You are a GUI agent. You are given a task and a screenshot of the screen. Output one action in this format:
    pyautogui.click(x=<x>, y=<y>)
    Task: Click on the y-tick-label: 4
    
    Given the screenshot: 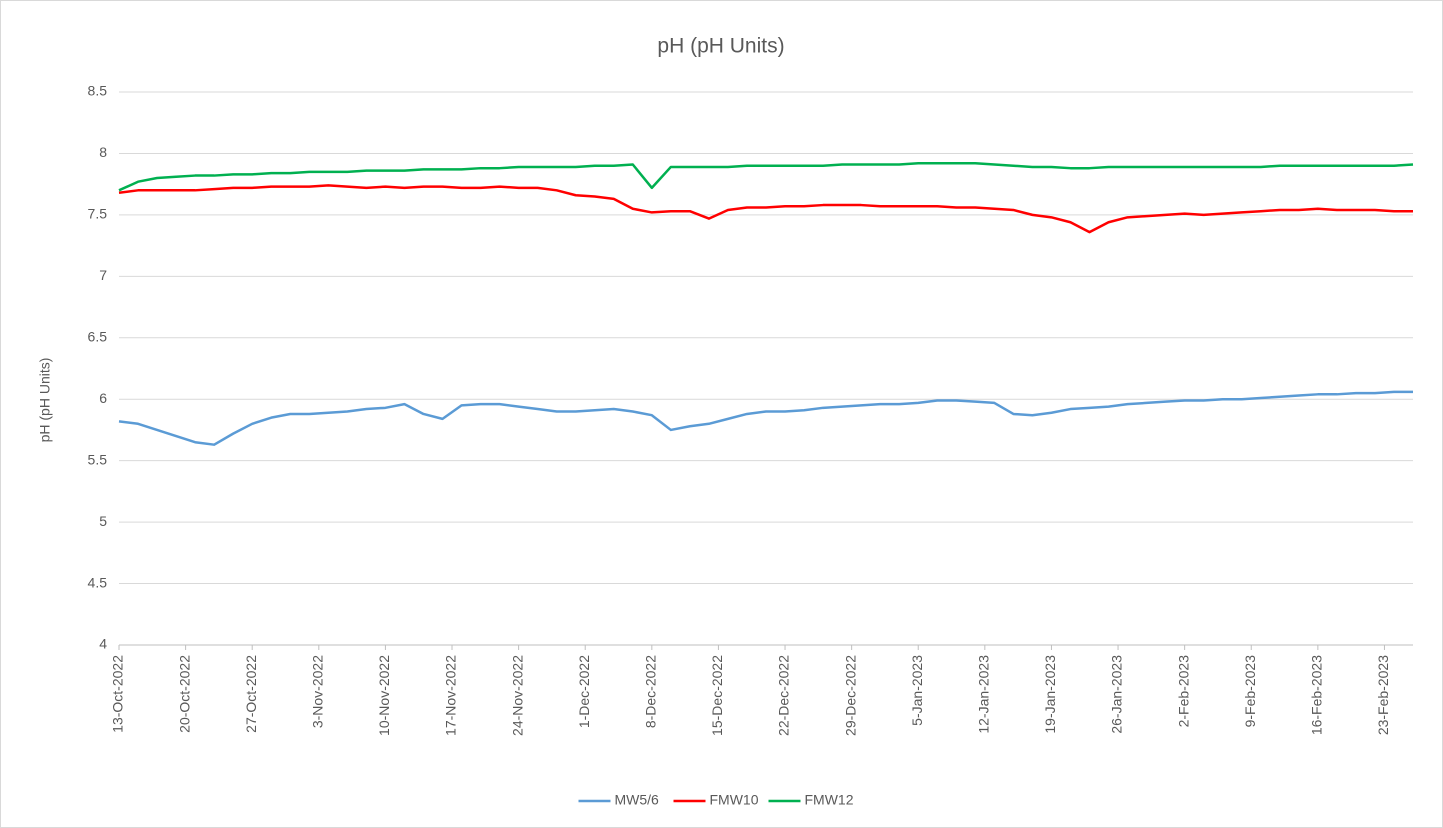 What is the action you would take?
    pyautogui.click(x=103, y=644)
    